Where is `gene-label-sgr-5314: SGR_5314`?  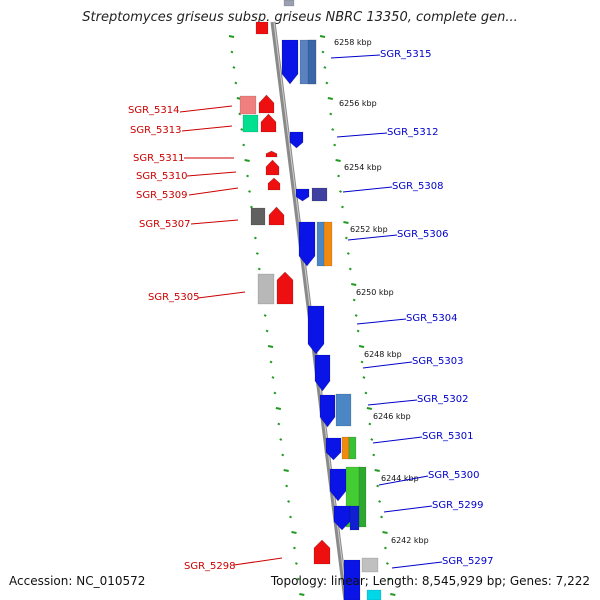
gene-label-sgr-5314: SGR_5314 is located at coordinates (154, 110).